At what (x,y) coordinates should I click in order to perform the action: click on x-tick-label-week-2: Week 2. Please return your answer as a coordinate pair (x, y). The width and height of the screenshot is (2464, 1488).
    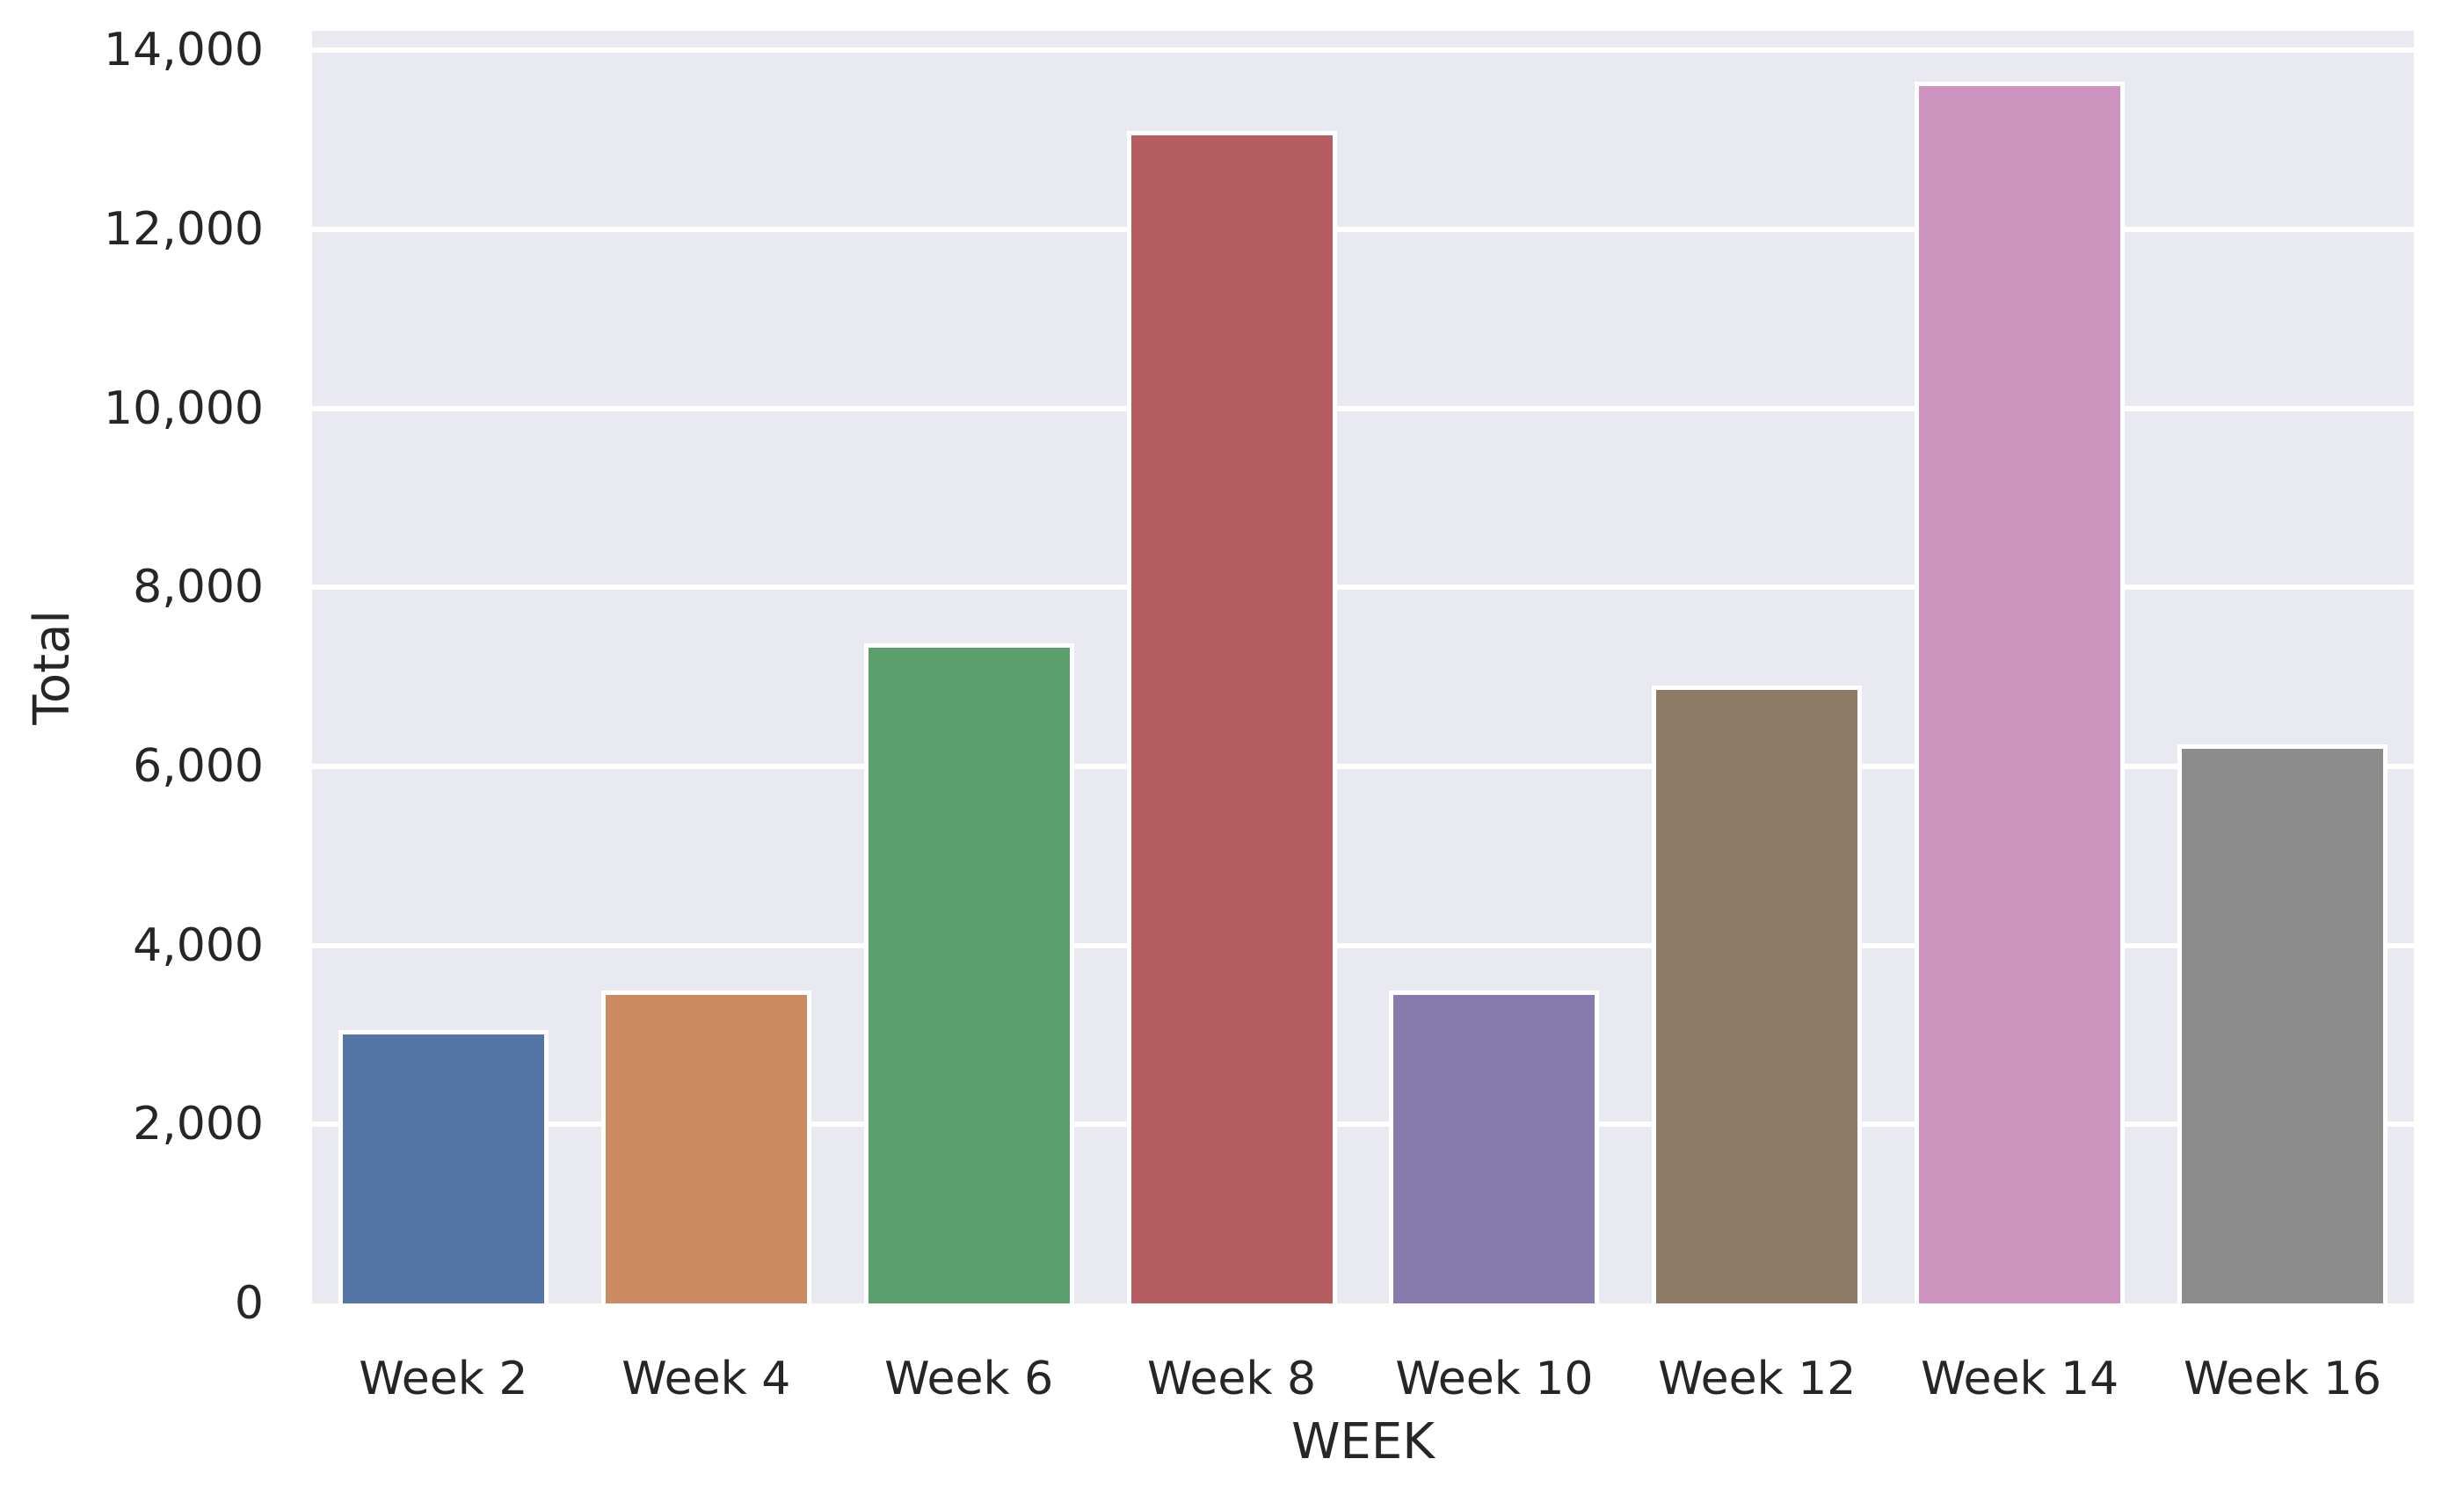
    Looking at the image, I should click on (443, 1379).